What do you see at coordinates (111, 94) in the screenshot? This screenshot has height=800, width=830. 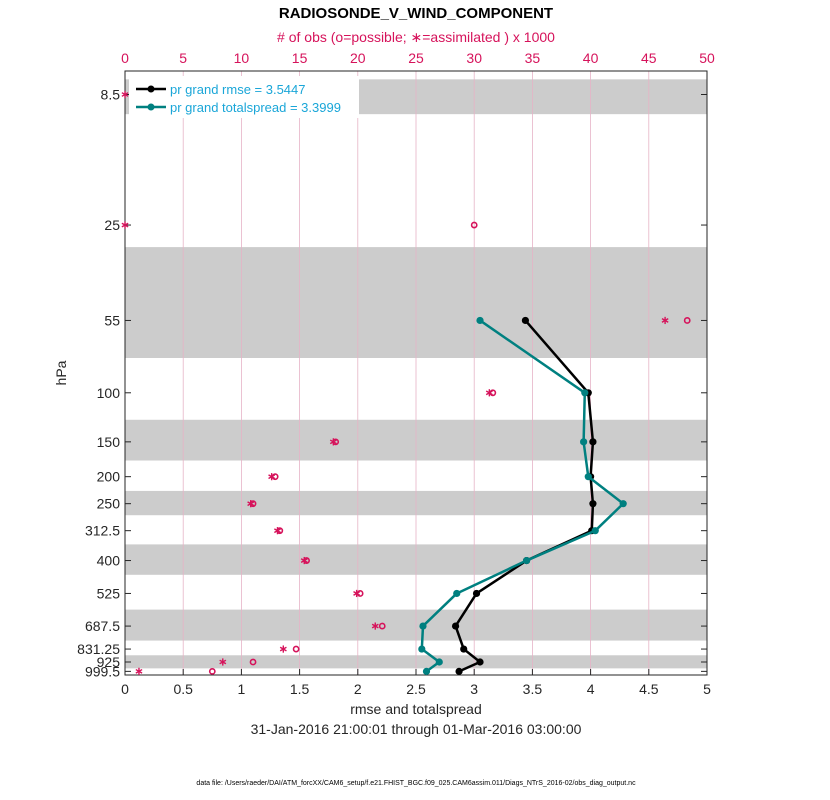 I see `y-tick-label-0: 8.5` at bounding box center [111, 94].